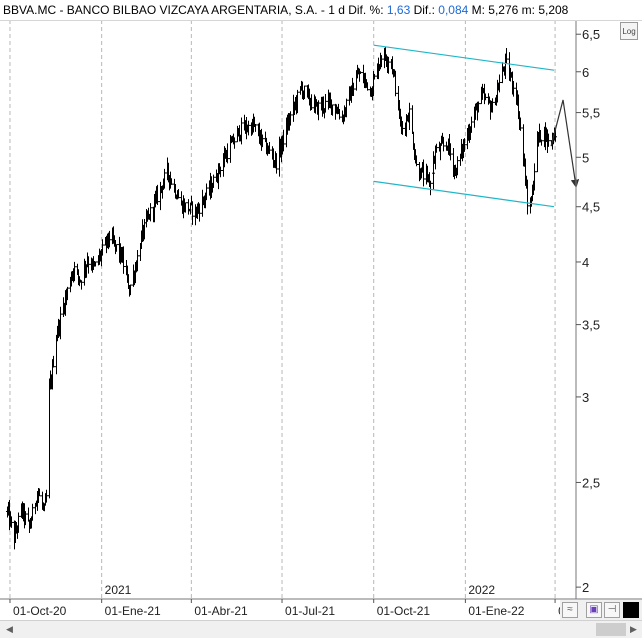  Describe the element at coordinates (591, 34) in the screenshot. I see `y-tick-label: 6,5` at that location.